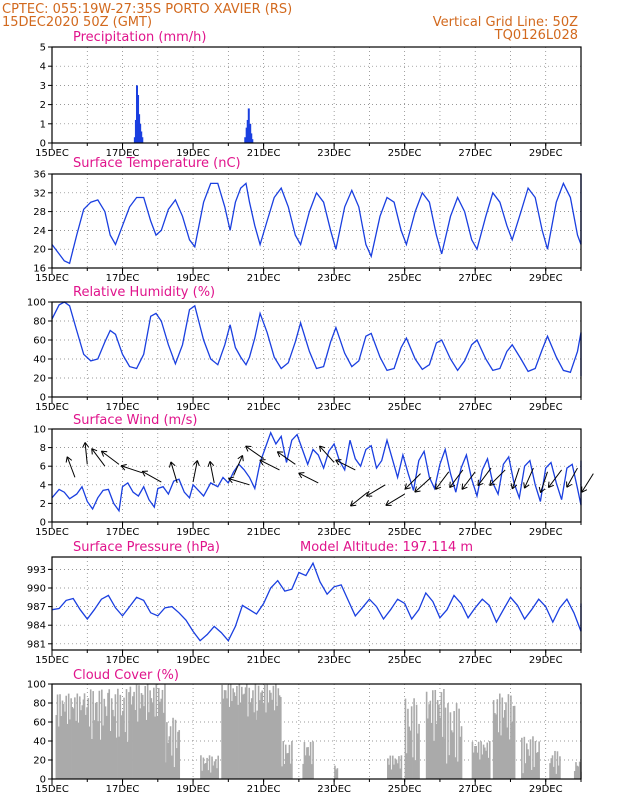 This screenshot has width=618, height=800. Describe the element at coordinates (77, 22) in the screenshot. I see `header-datetime: 15DEC2020 50Z (GMT)` at that location.